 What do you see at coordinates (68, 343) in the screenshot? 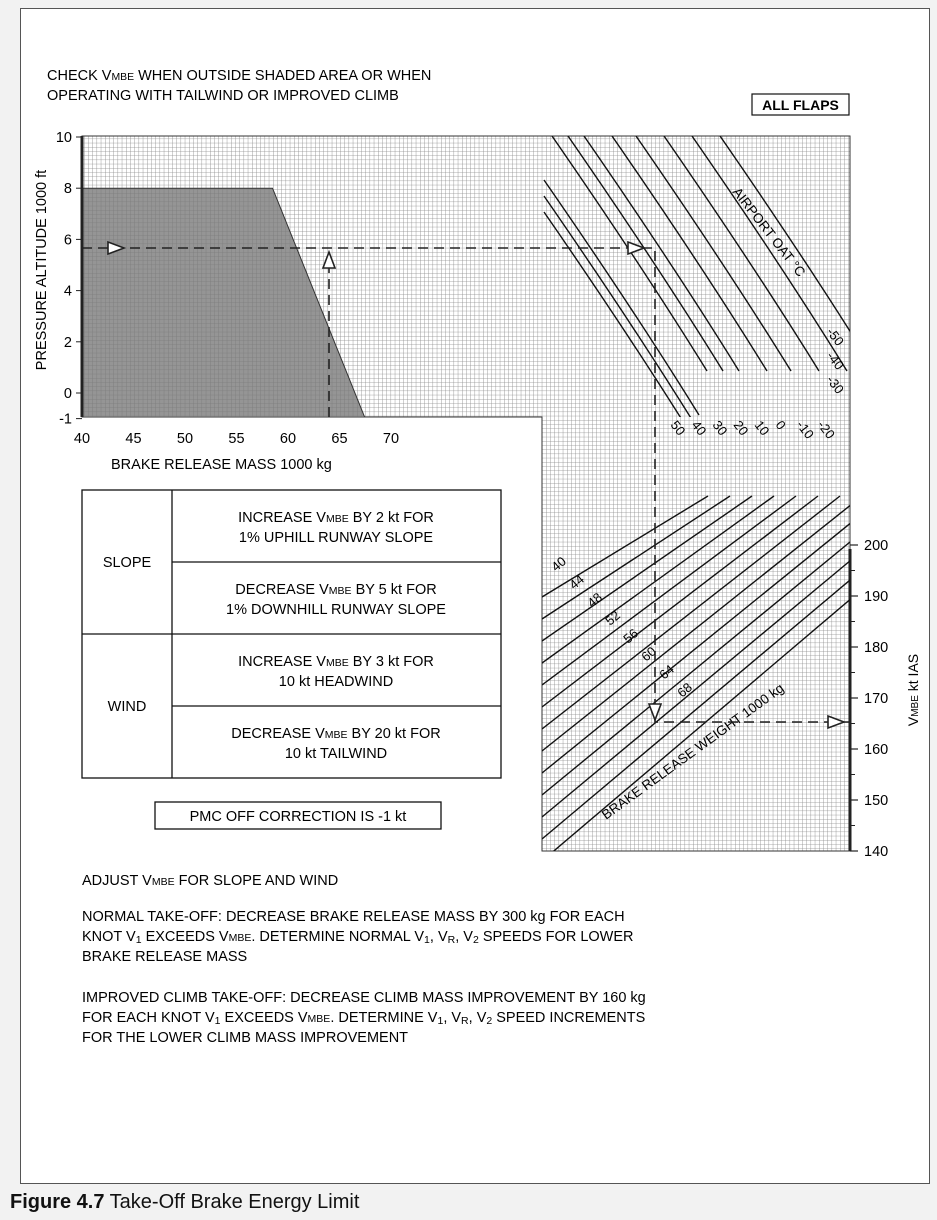
I see `y-tick-label: 2` at bounding box center [68, 343].